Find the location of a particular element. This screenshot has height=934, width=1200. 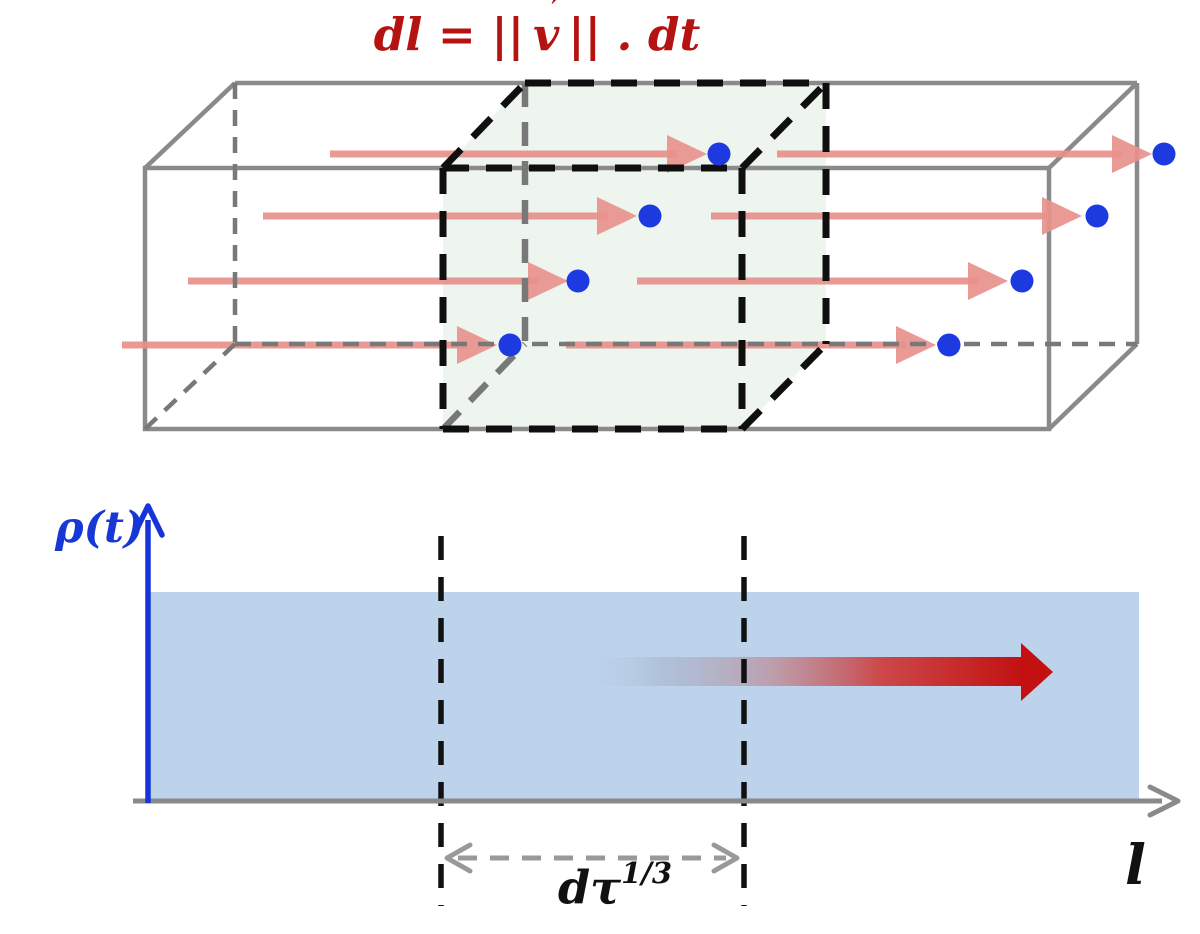

formula-suffix: || . dt is located at coordinates (634, 34).